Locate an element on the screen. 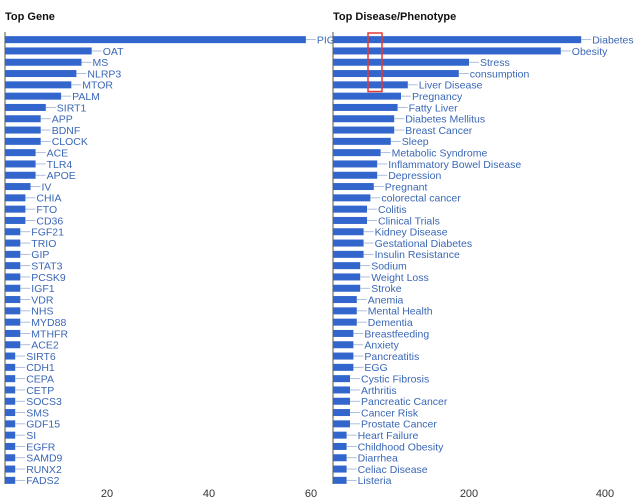  gene-bar-sirt6 is located at coordinates (10, 356).